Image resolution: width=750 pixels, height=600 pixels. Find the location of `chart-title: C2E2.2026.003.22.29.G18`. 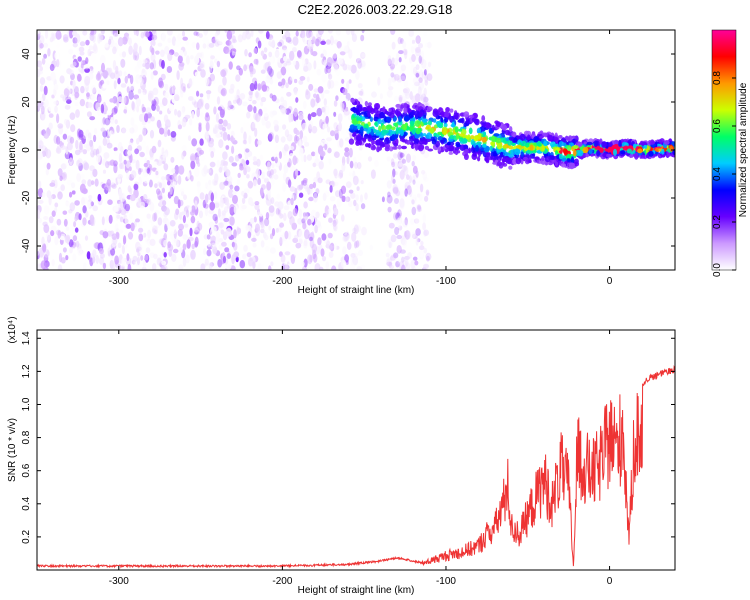

chart-title: C2E2.2026.003.22.29.G18 is located at coordinates (375, 9).